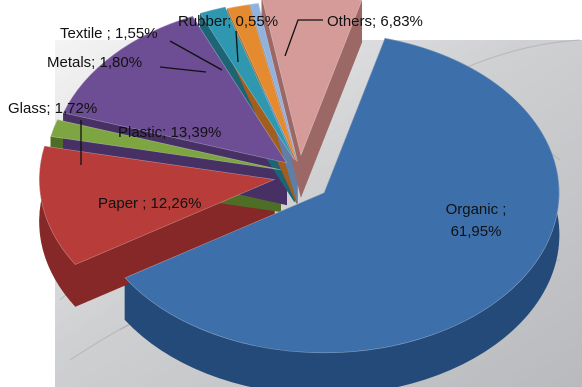 The width and height of the screenshot is (582, 387). What do you see at coordinates (175, 89) in the screenshot?
I see `slice-plastic` at bounding box center [175, 89].